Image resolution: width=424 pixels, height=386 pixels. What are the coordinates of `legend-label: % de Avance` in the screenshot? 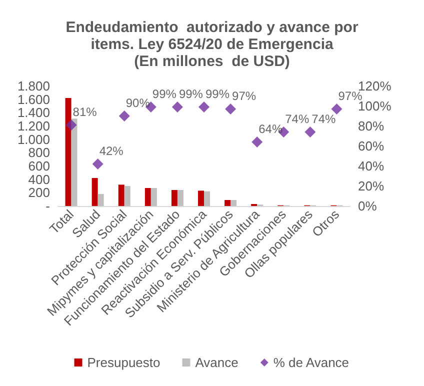 It's located at (311, 362).